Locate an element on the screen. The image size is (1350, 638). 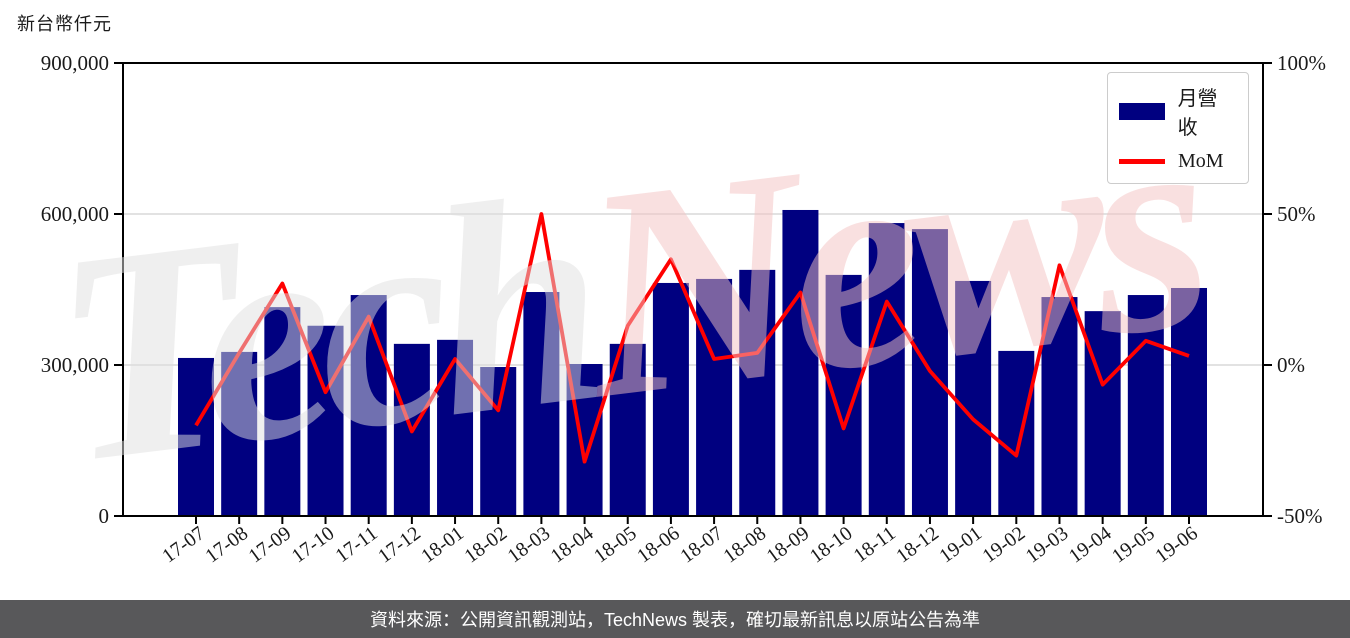
legend-item-mom: MoM is located at coordinates (1178, 161).